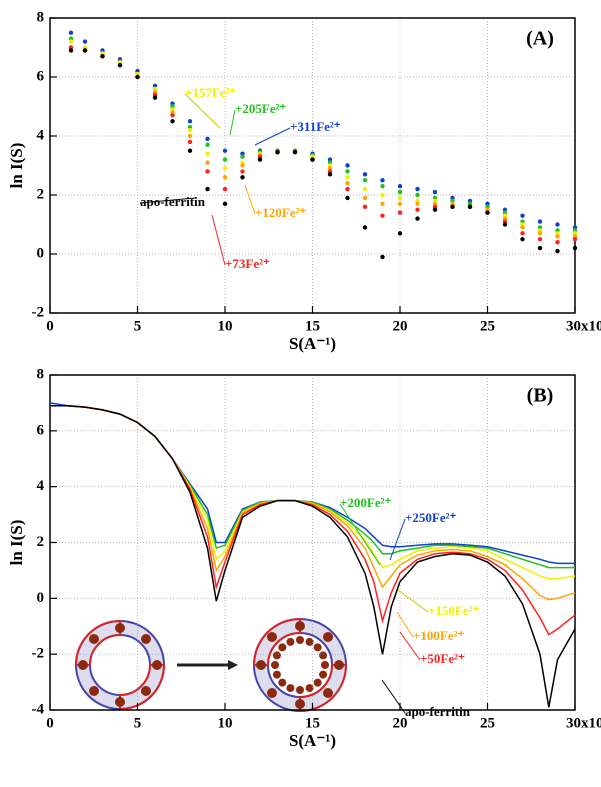  I want to click on series-label: +120Fe²⁺, so click(281, 212).